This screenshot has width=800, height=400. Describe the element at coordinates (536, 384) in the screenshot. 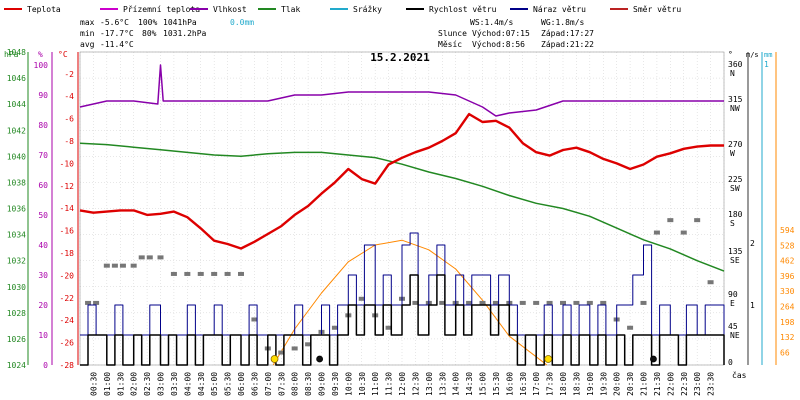

I see `x-tick-33: 17:00` at that location.